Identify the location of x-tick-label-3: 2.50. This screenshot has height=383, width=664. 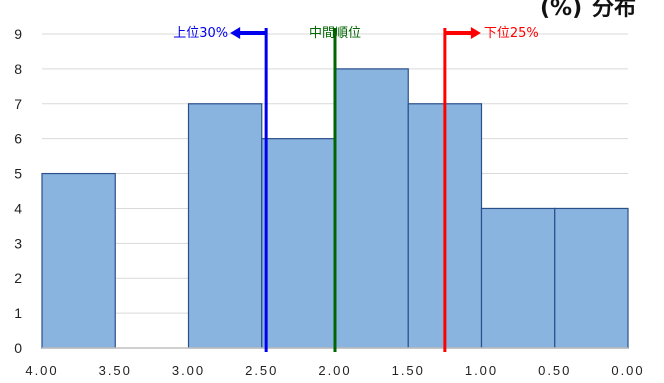
(261, 370).